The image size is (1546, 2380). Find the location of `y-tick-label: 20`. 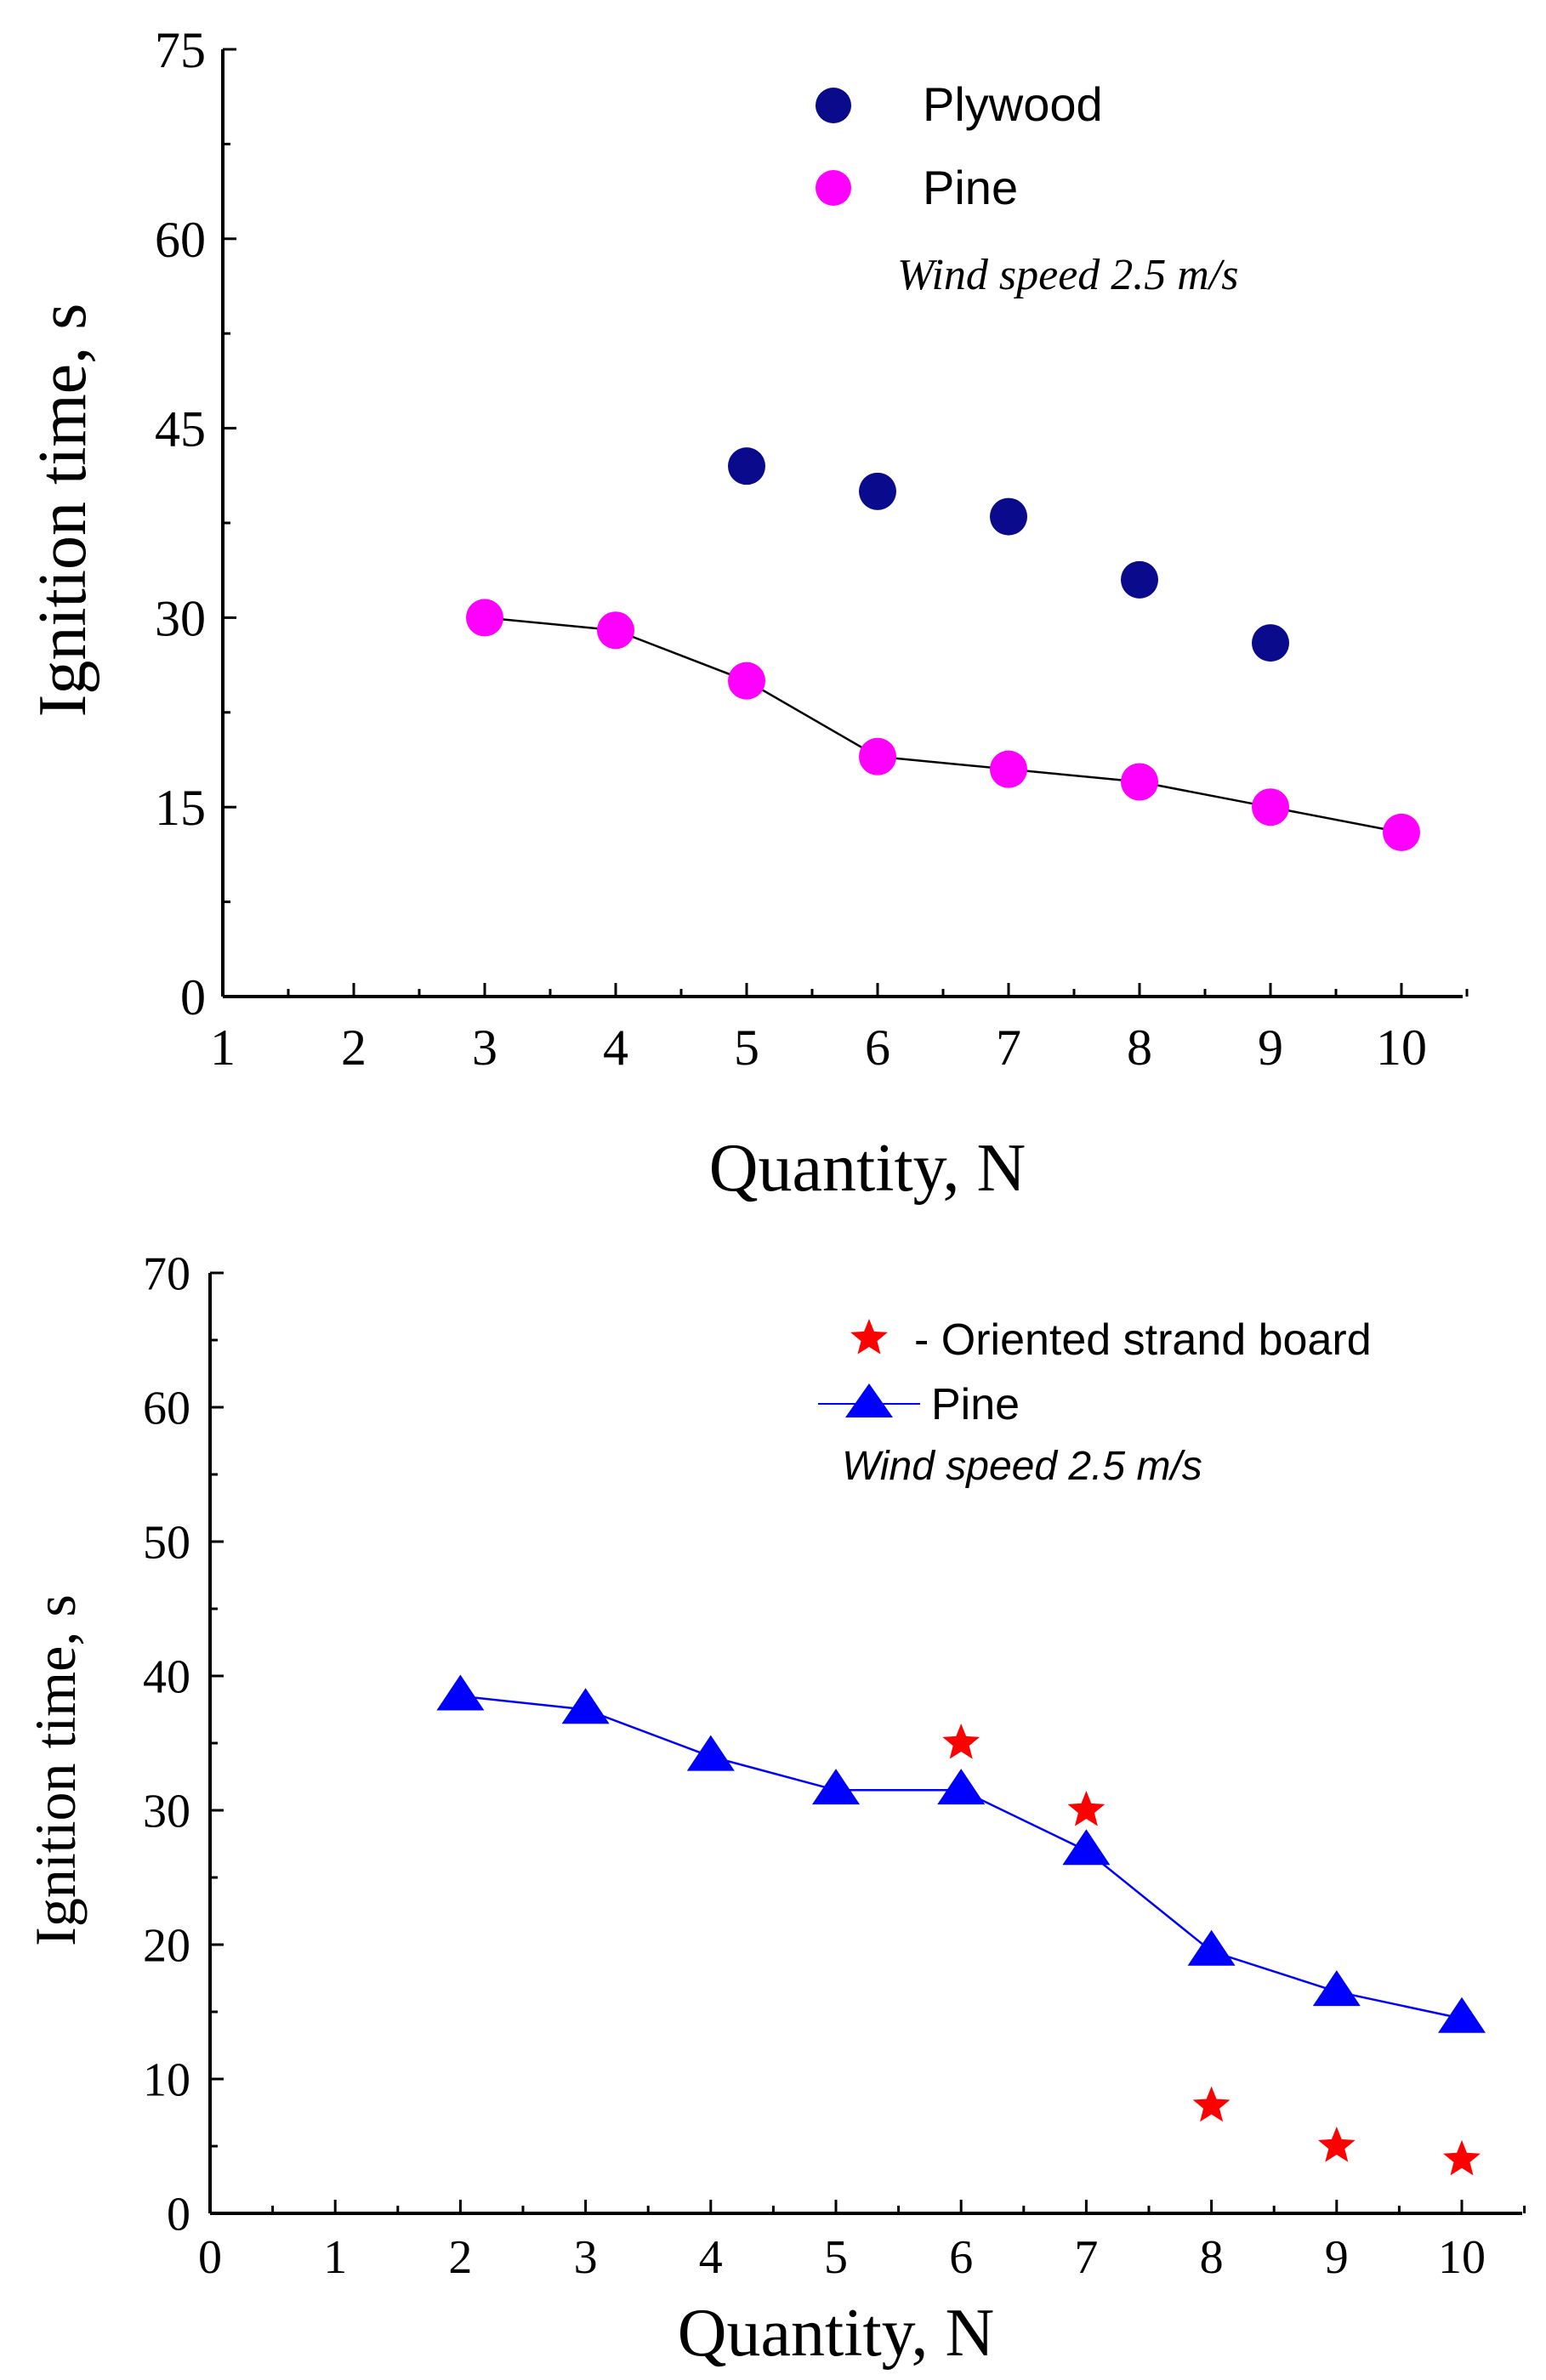

y-tick-label: 20 is located at coordinates (166, 1946).